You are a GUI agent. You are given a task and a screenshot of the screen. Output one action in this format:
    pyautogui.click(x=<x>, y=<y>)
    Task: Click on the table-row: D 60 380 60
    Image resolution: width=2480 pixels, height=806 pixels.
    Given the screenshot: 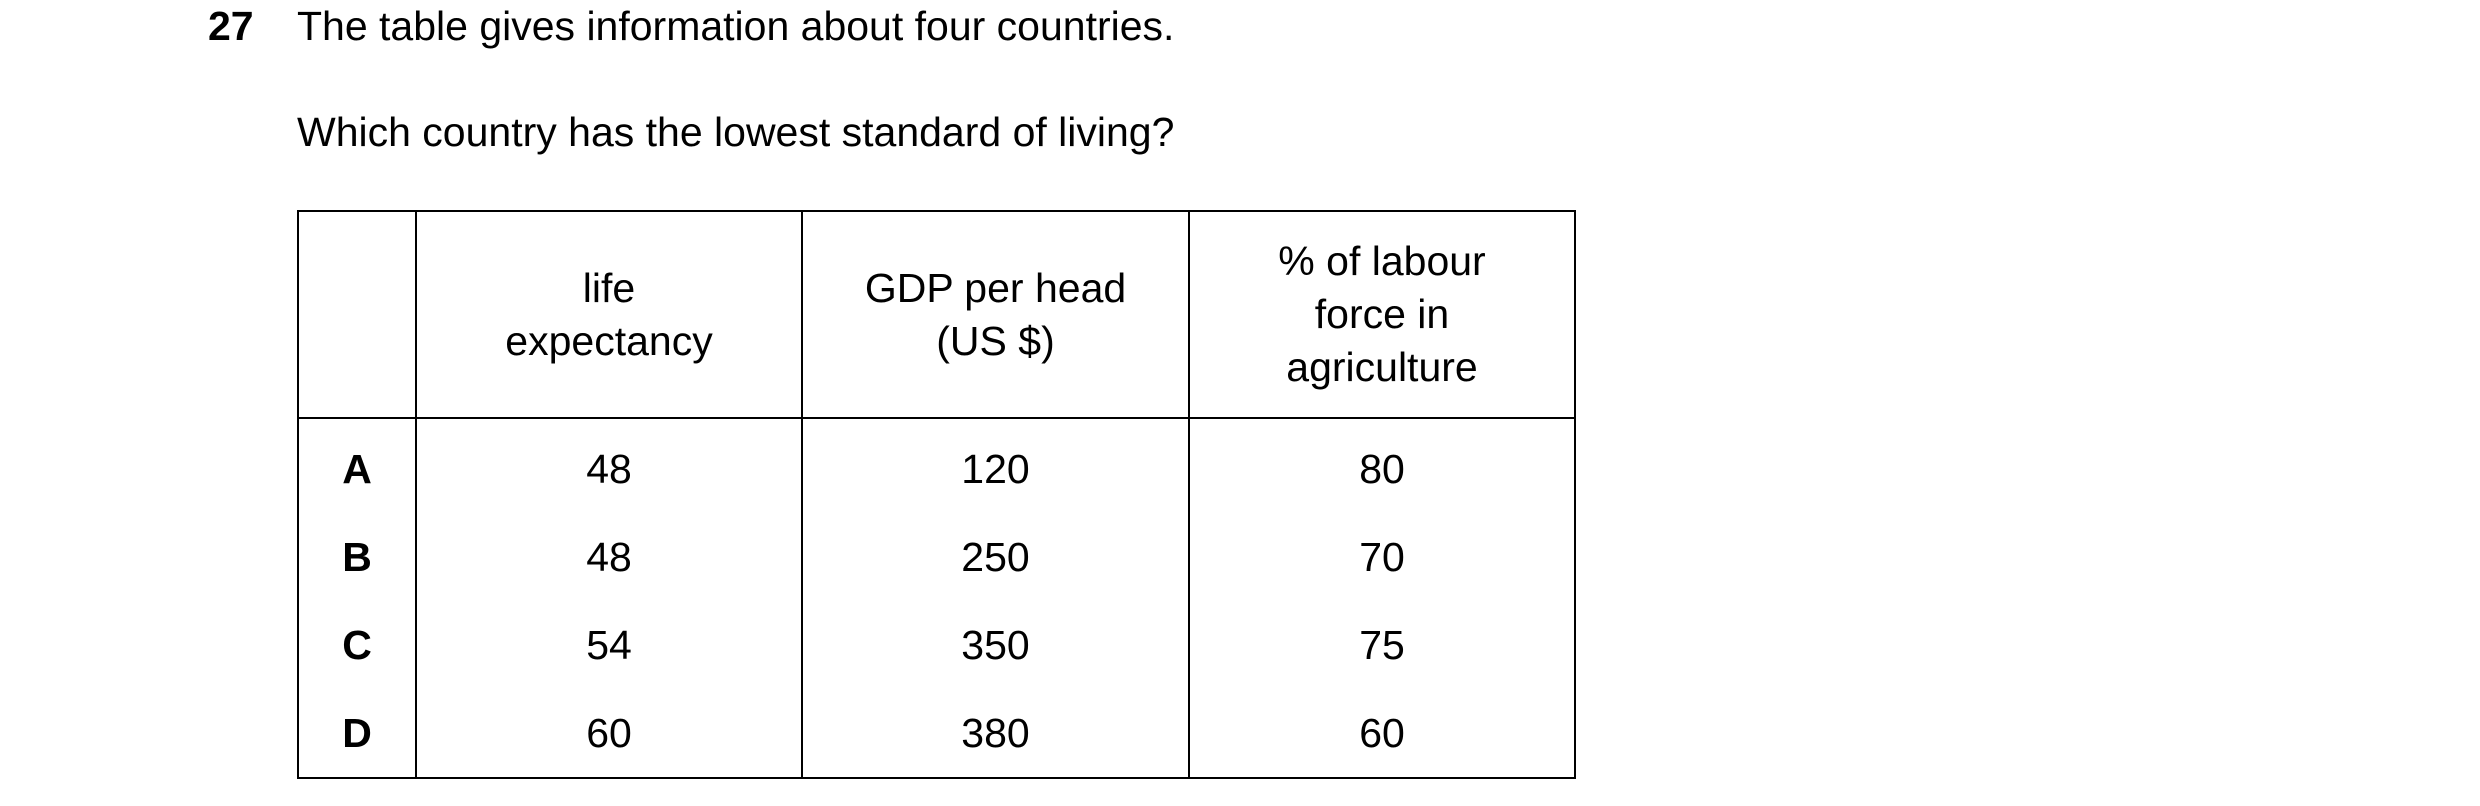 What is the action you would take?
    pyautogui.click(x=936, y=734)
    